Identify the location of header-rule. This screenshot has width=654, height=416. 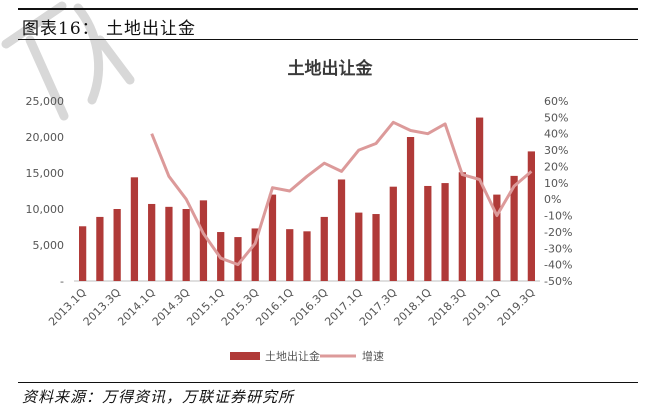
(328, 39).